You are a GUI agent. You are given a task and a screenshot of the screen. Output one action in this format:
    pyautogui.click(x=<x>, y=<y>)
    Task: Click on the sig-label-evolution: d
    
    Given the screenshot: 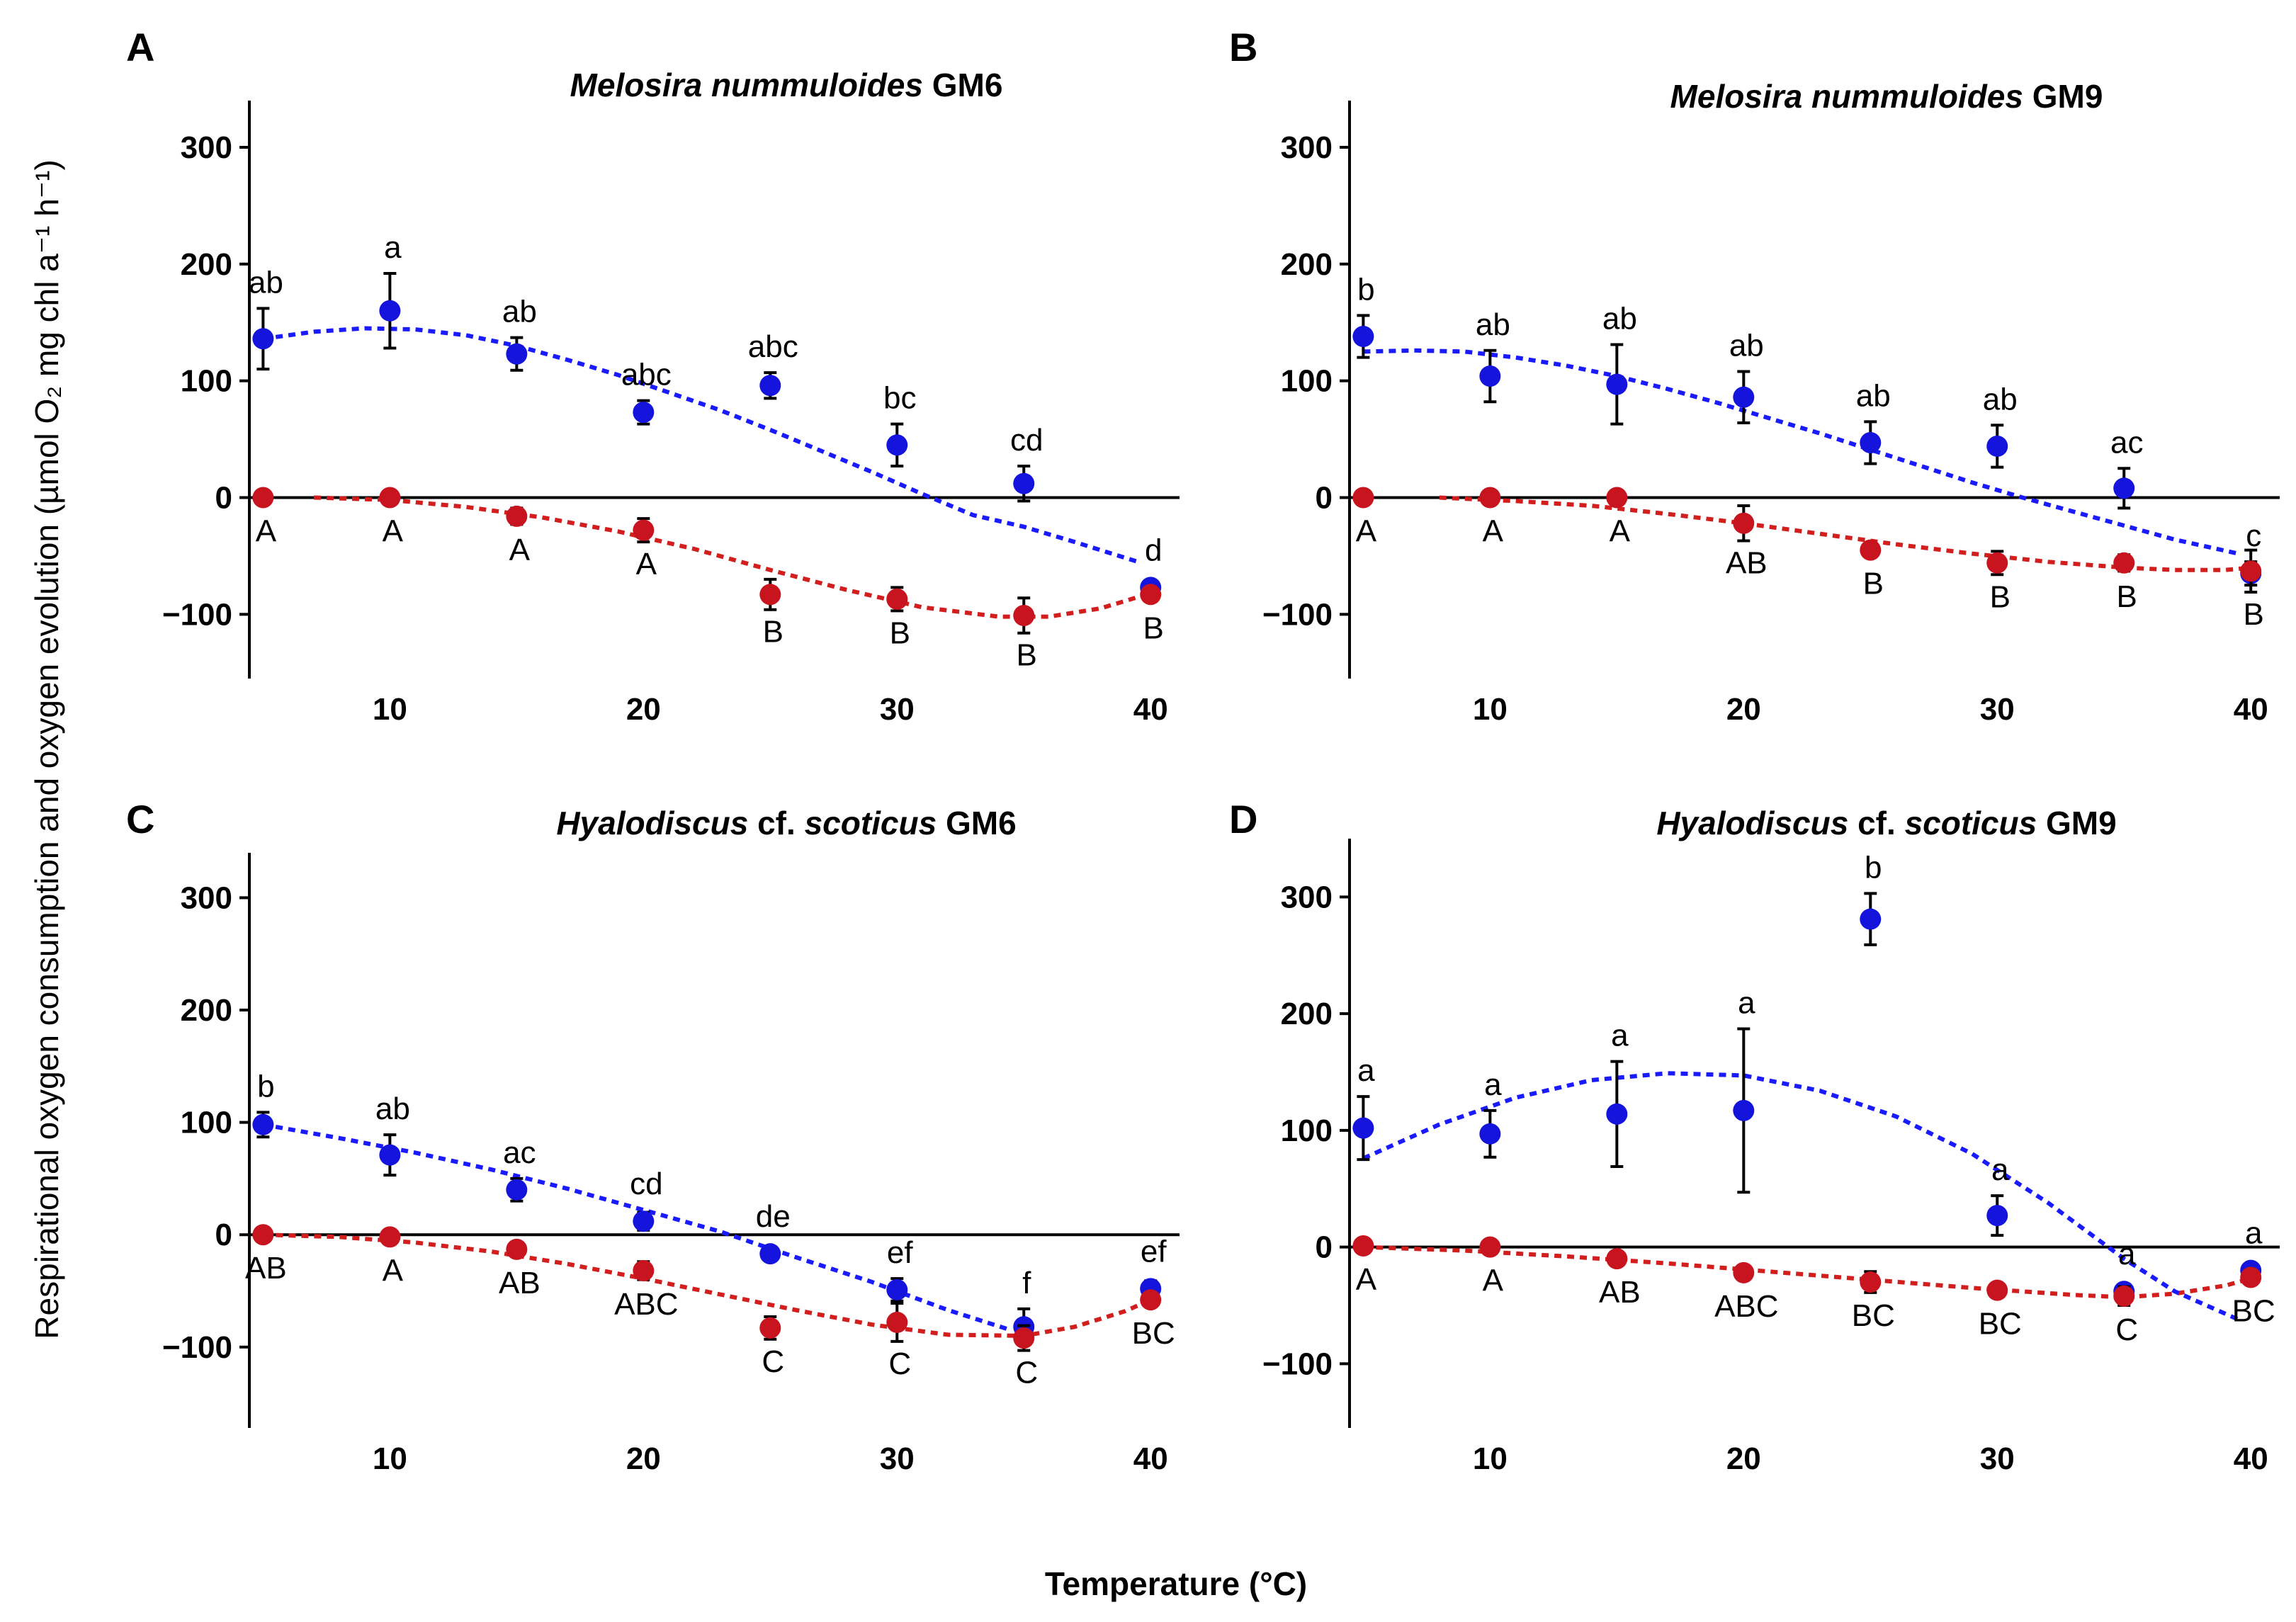 What is the action you would take?
    pyautogui.click(x=1153, y=550)
    